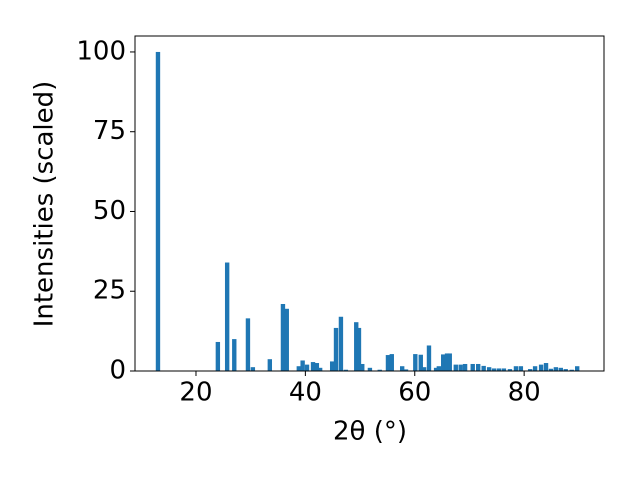 The width and height of the screenshot is (640, 480). I want to click on y-tick-label: 75, so click(109, 131).